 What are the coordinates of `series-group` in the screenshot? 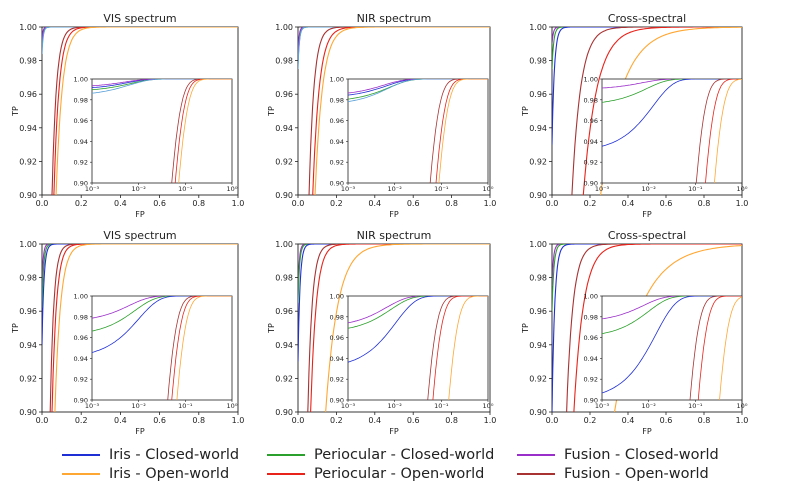 It's located at (647, 328).